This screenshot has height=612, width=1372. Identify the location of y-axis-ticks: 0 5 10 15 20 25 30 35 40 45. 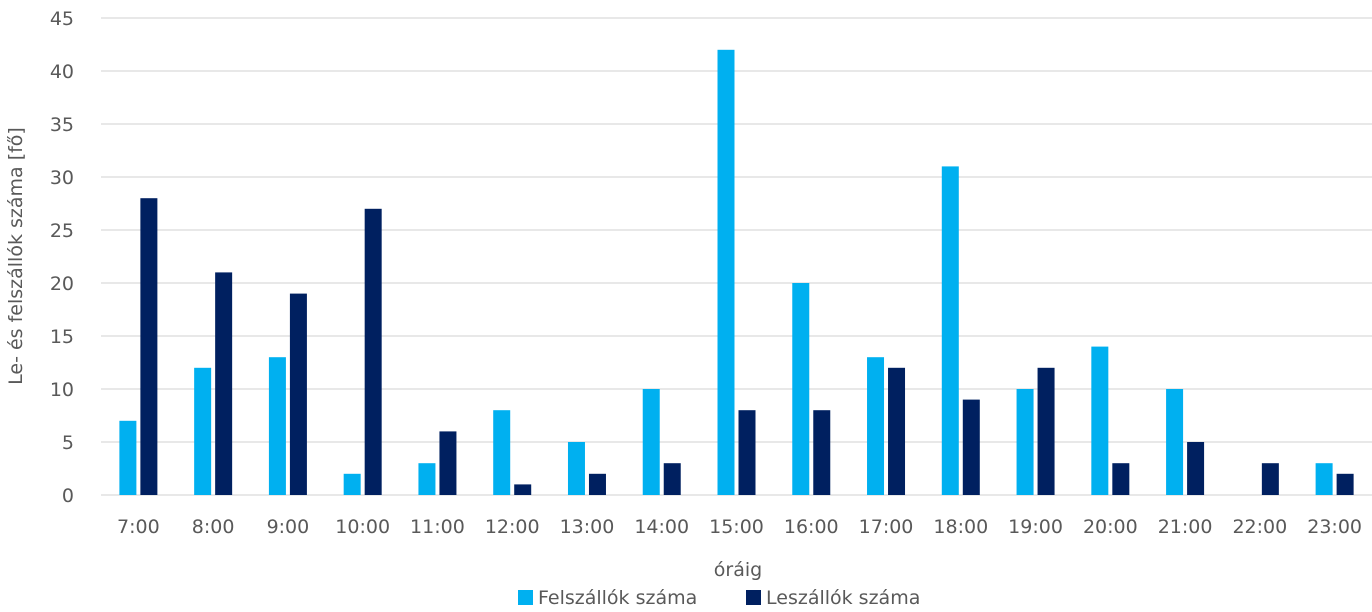
(62, 257).